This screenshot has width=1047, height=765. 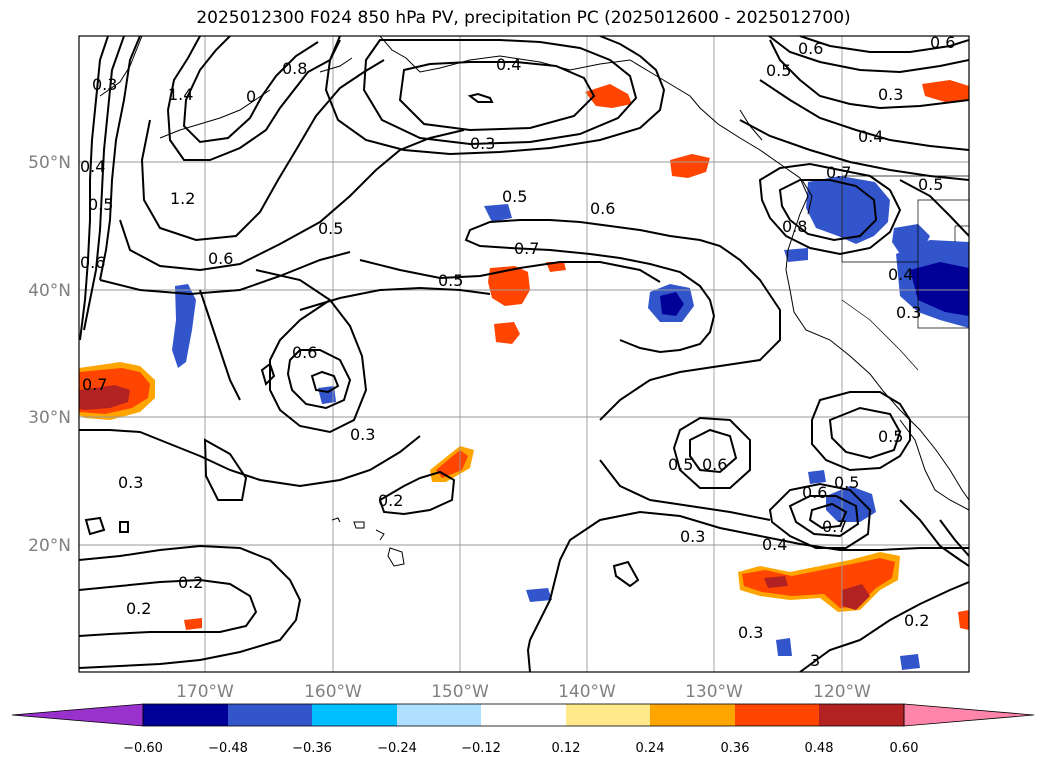 I want to click on colorbar-tick-label: −0.48, so click(x=228, y=748).